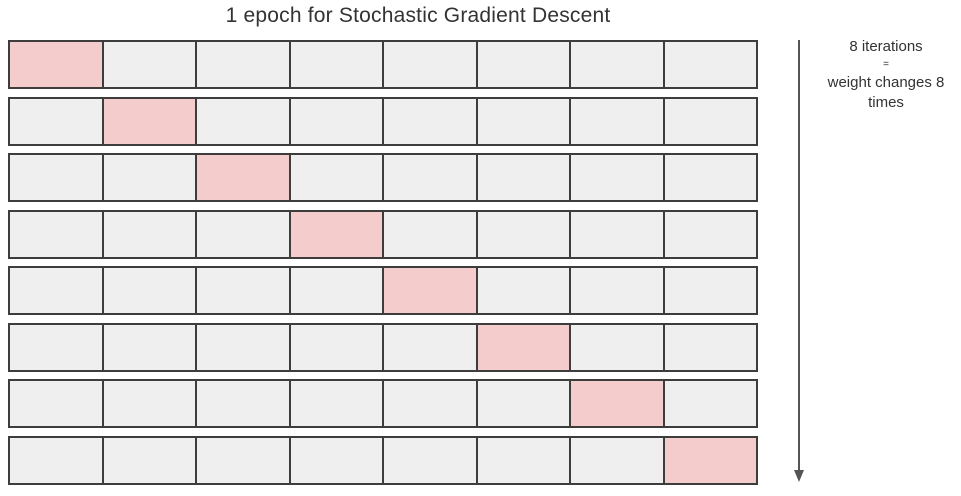 The width and height of the screenshot is (961, 496). Describe the element at coordinates (886, 64) in the screenshot. I see `note-line-2: =` at that location.